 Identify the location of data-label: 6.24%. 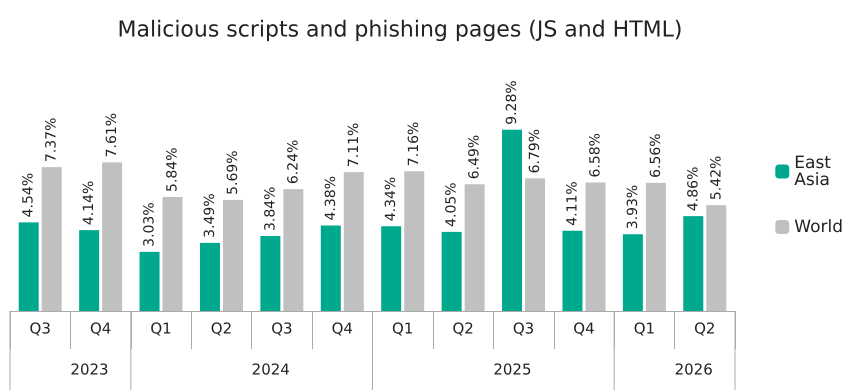
(293, 162).